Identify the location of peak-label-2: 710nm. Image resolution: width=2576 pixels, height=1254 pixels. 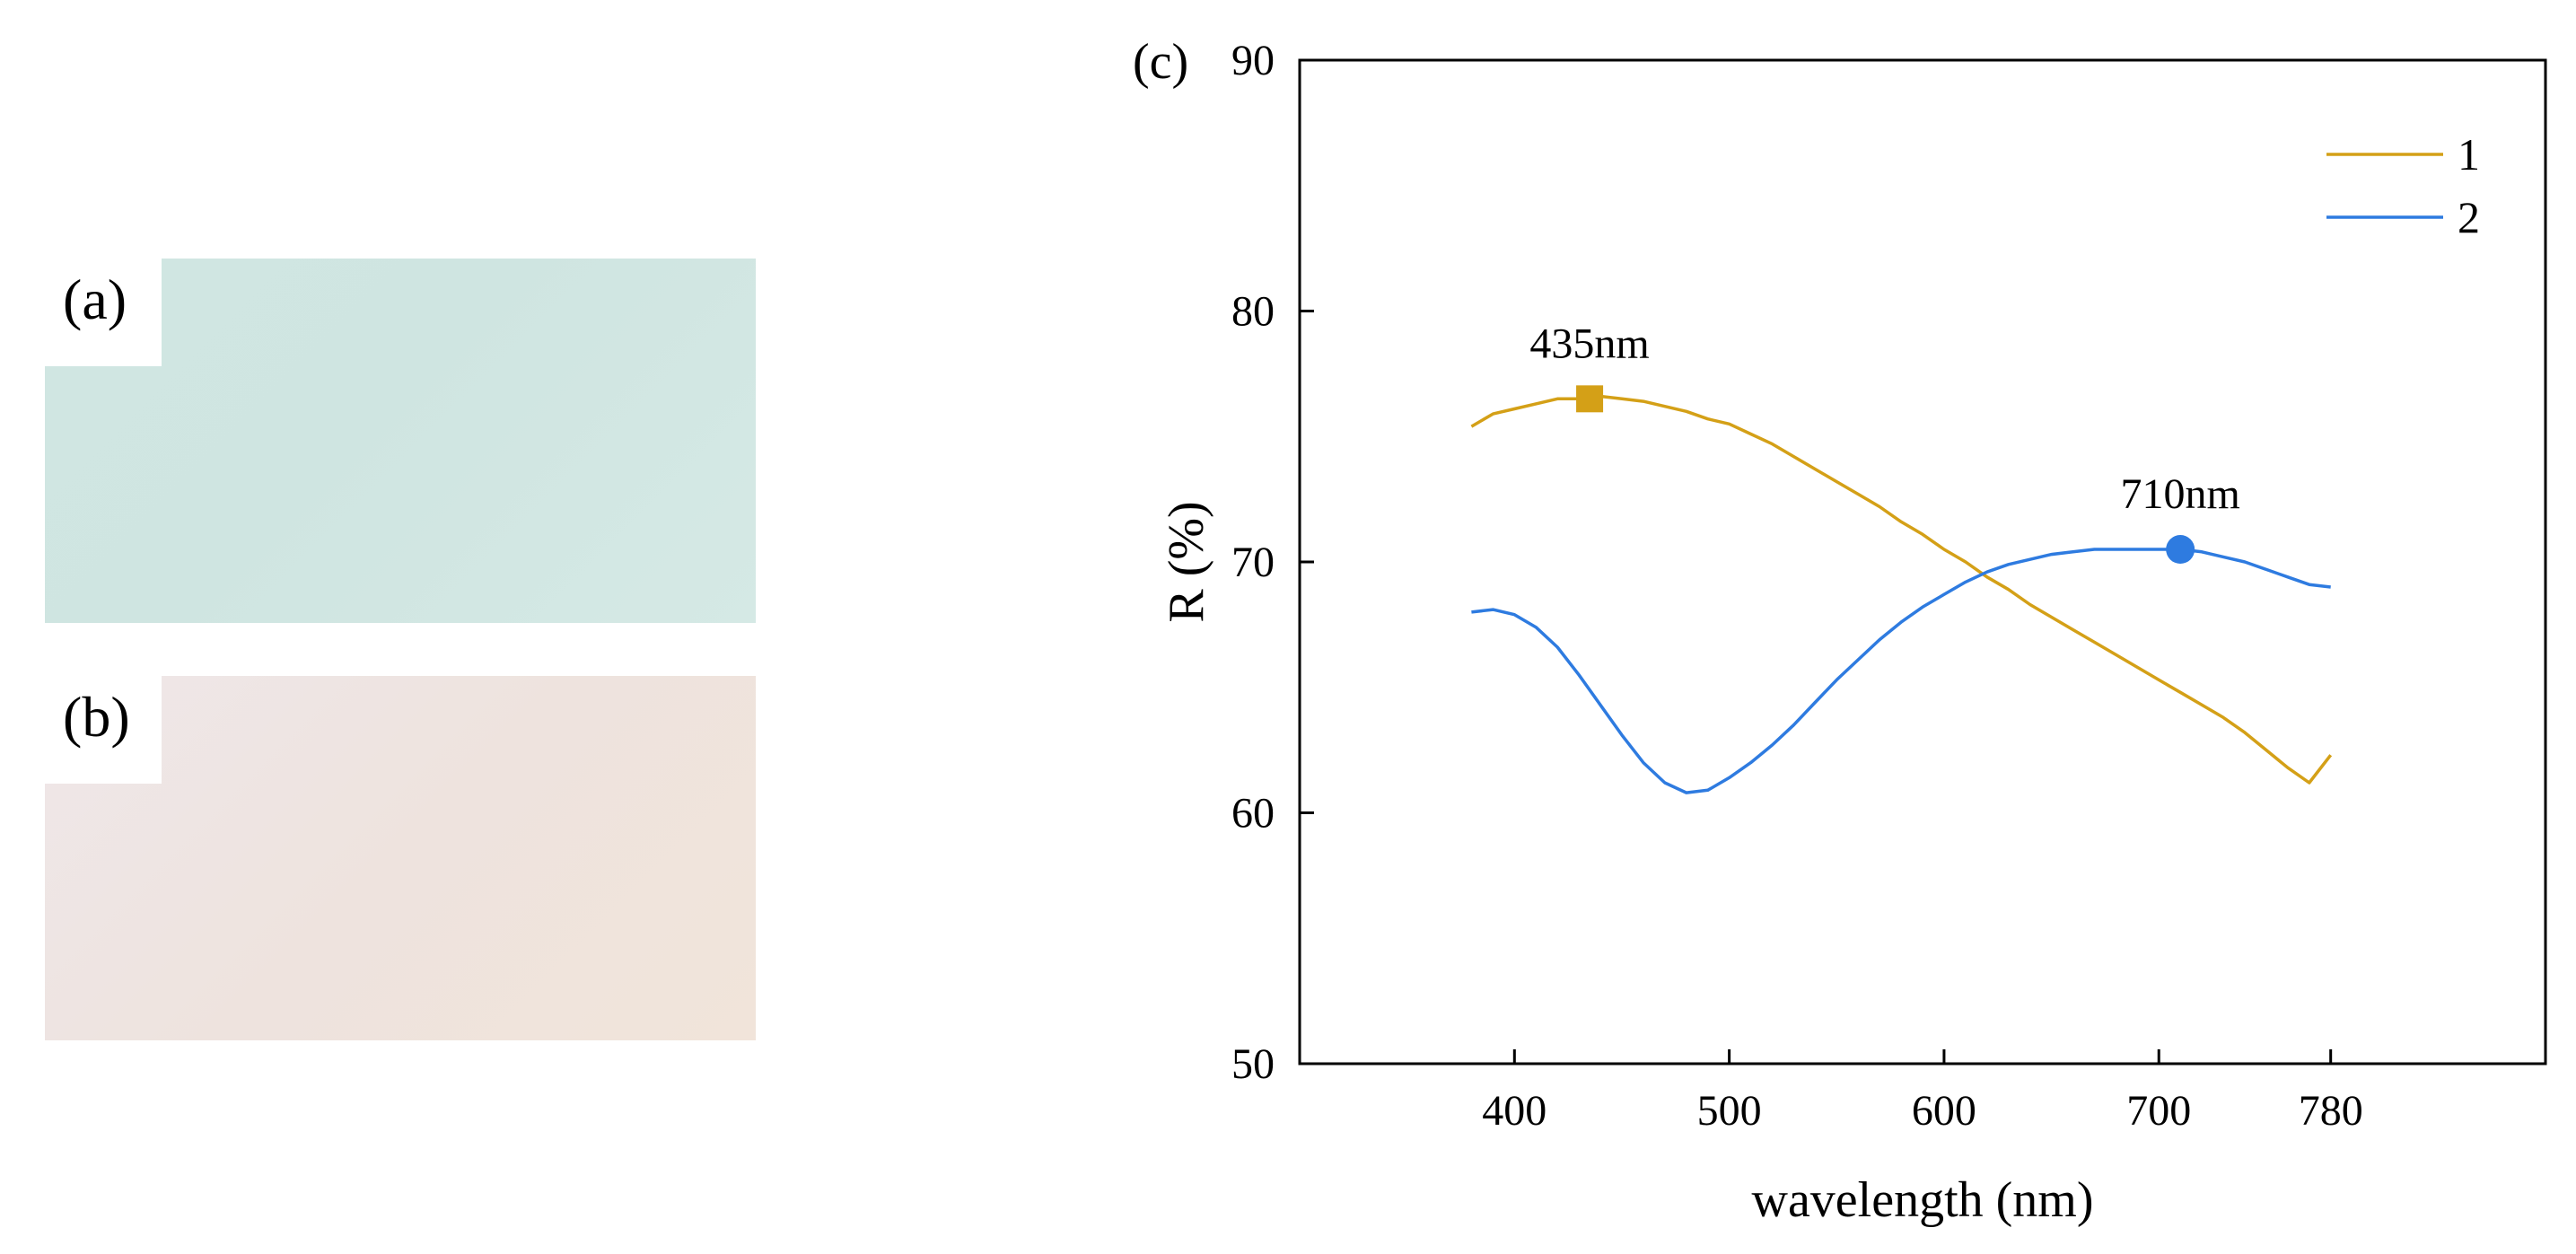
(2180, 494).